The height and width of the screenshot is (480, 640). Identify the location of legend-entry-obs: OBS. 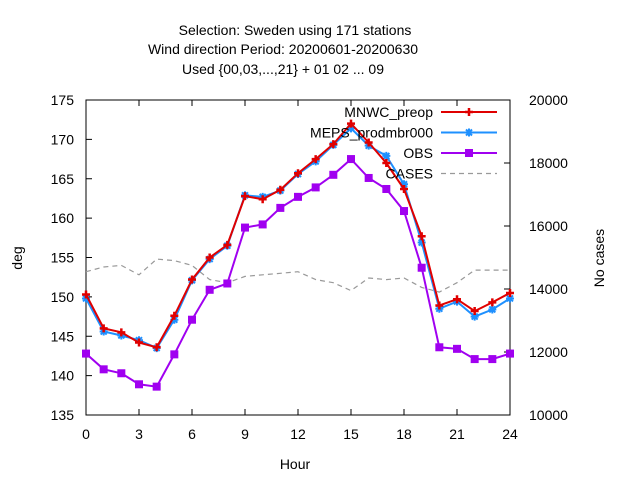
(450, 153).